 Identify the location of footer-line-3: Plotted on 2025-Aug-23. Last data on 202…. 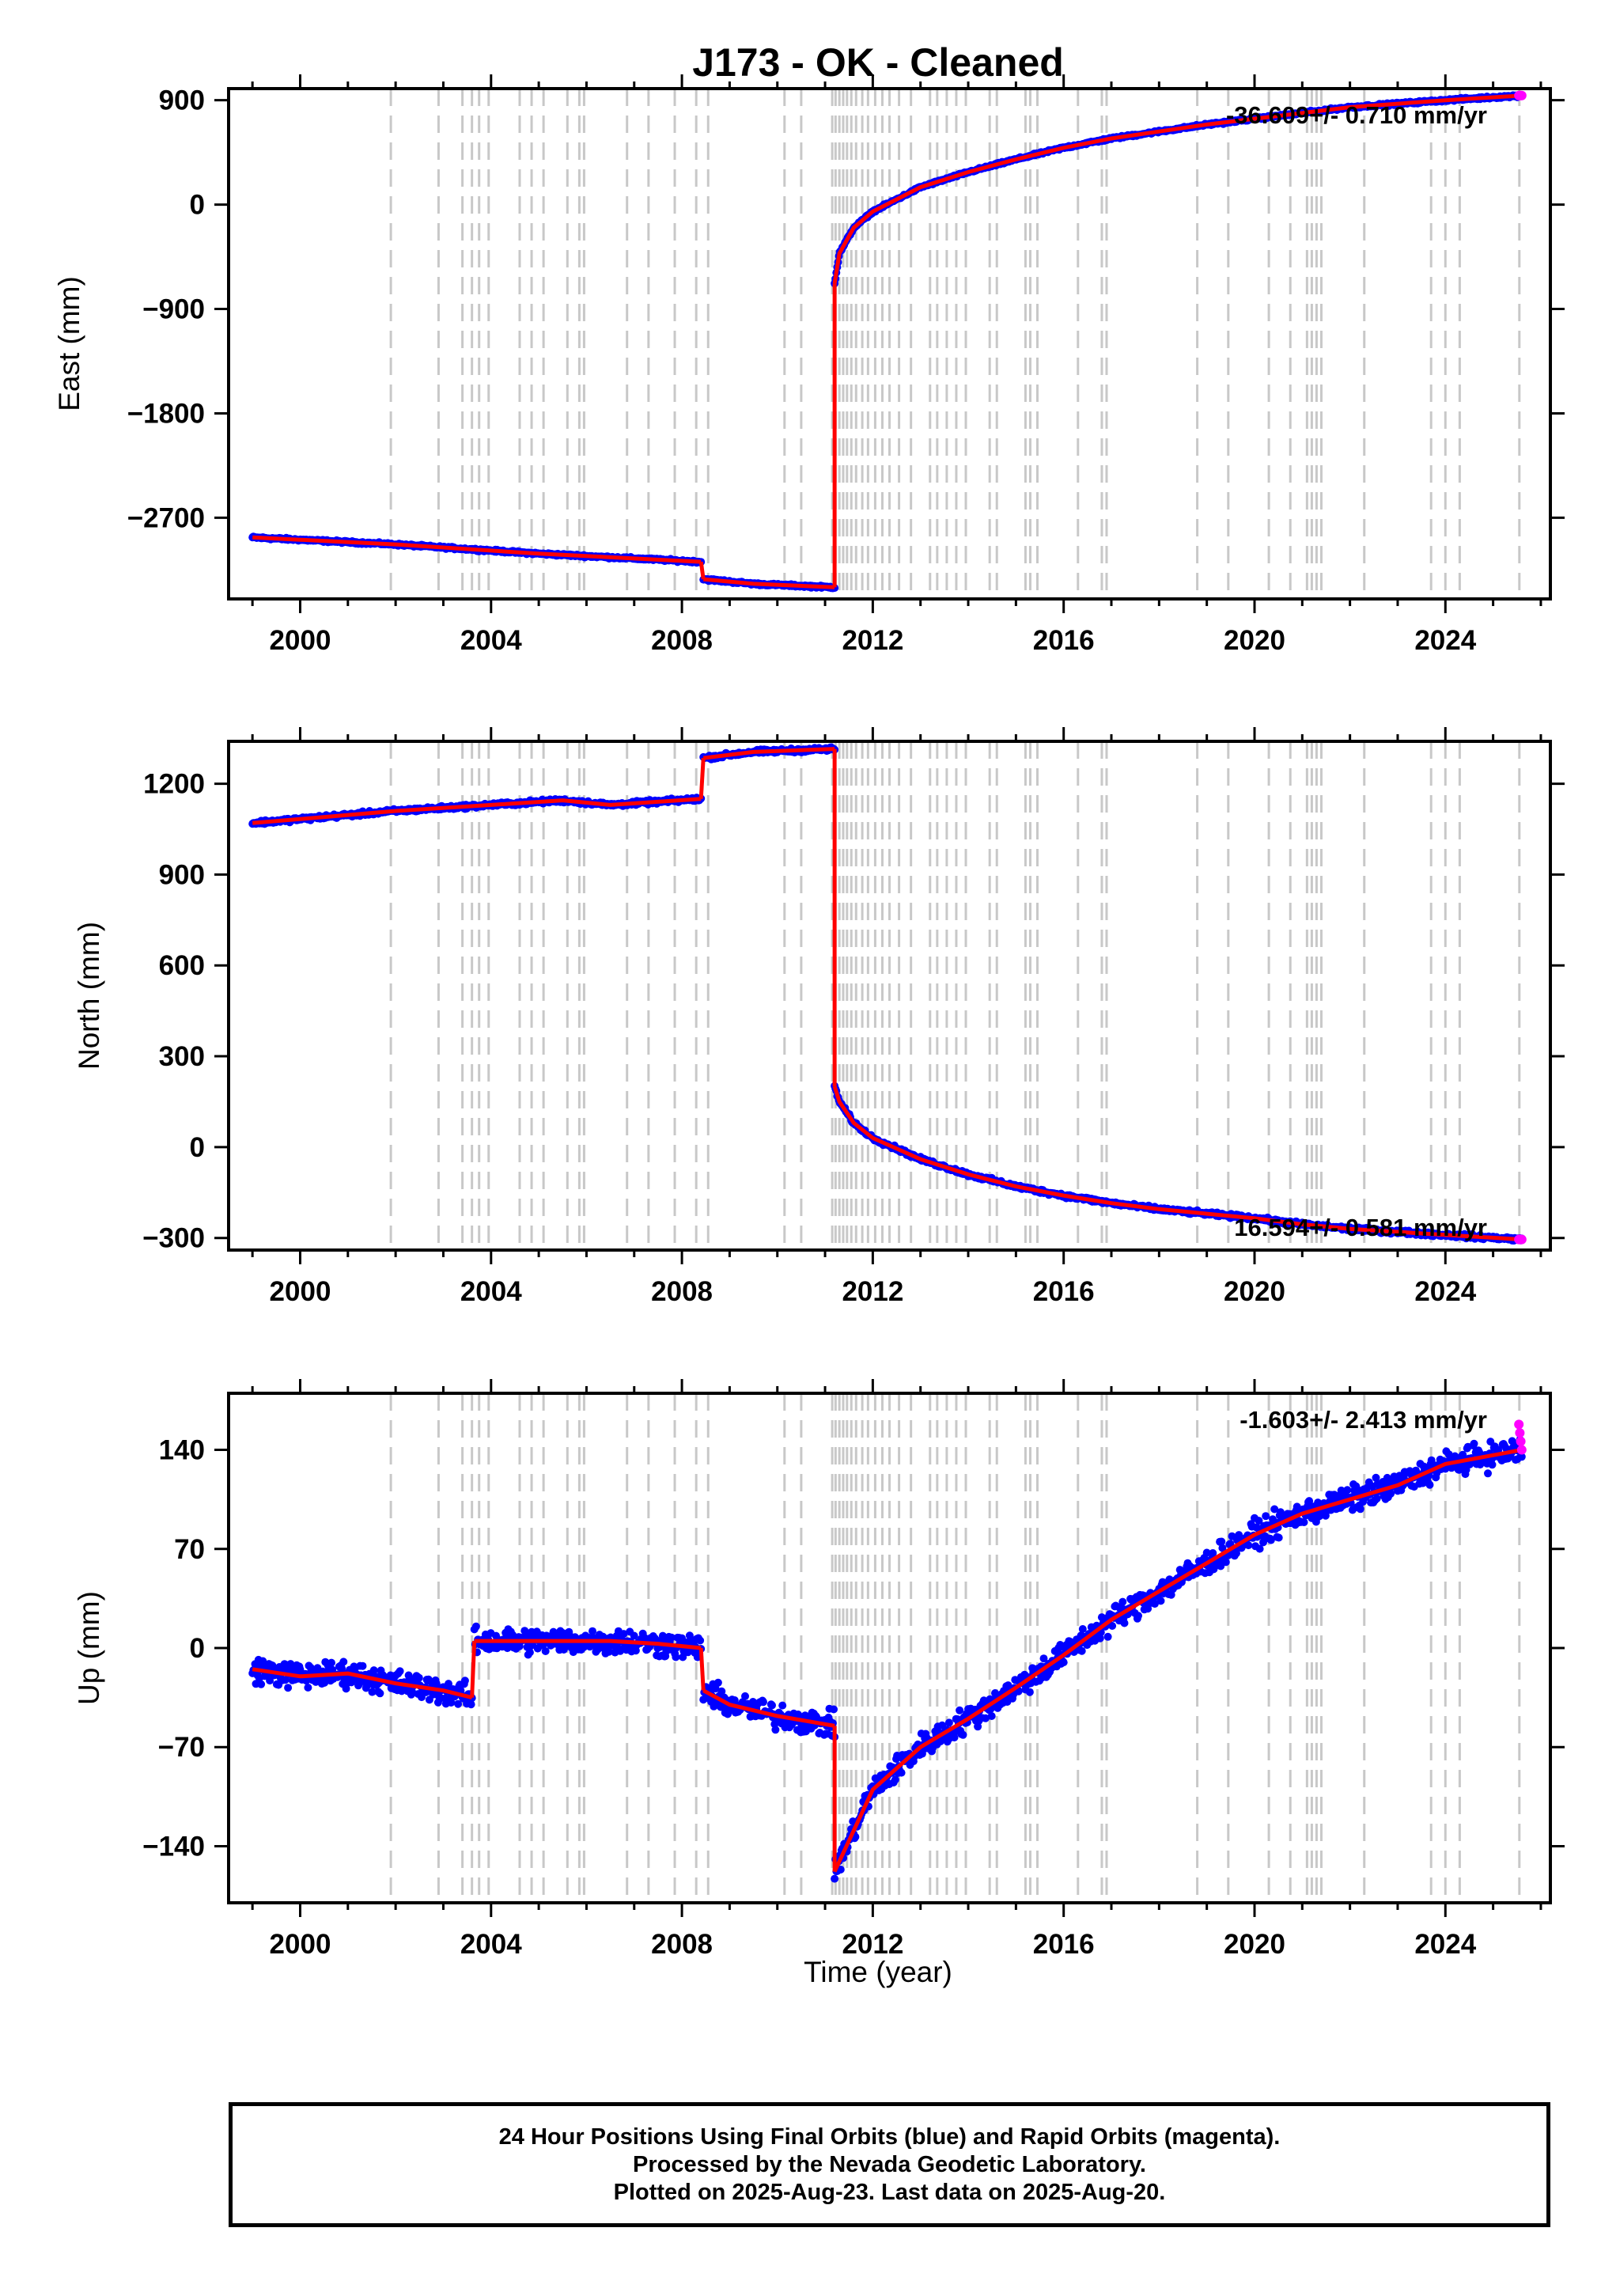
(890, 2192).